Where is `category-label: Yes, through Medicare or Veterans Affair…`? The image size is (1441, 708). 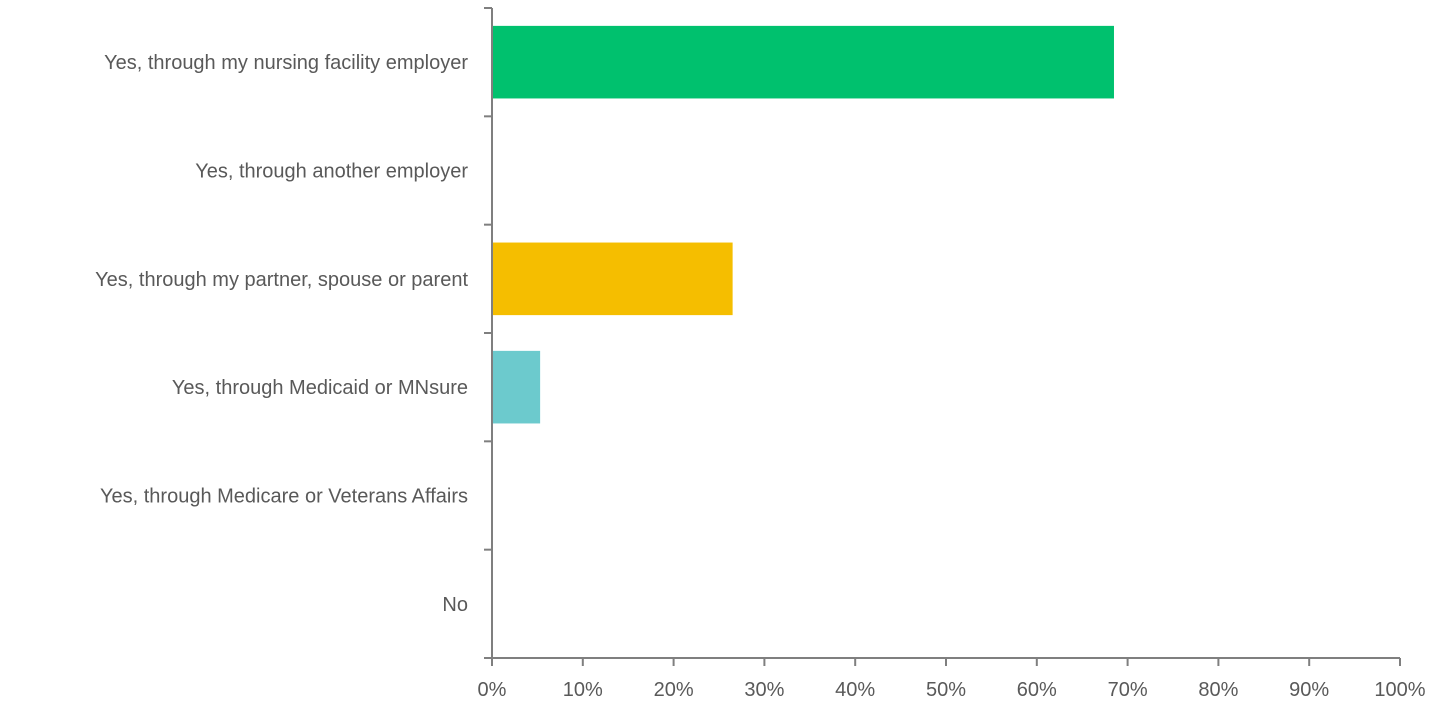 category-label: Yes, through Medicare or Veterans Affair… is located at coordinates (284, 497).